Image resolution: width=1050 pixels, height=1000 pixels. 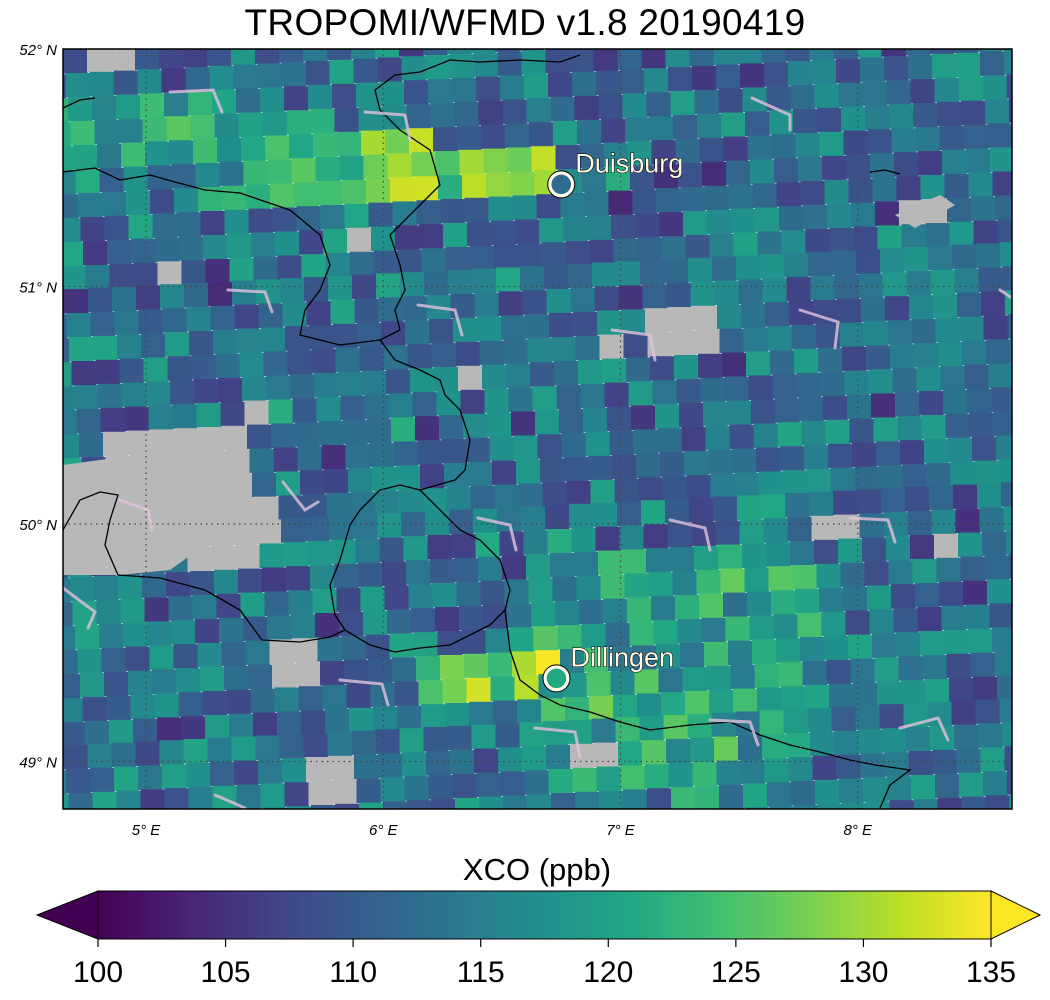 I want to click on colorbar-gradient, so click(x=544, y=915).